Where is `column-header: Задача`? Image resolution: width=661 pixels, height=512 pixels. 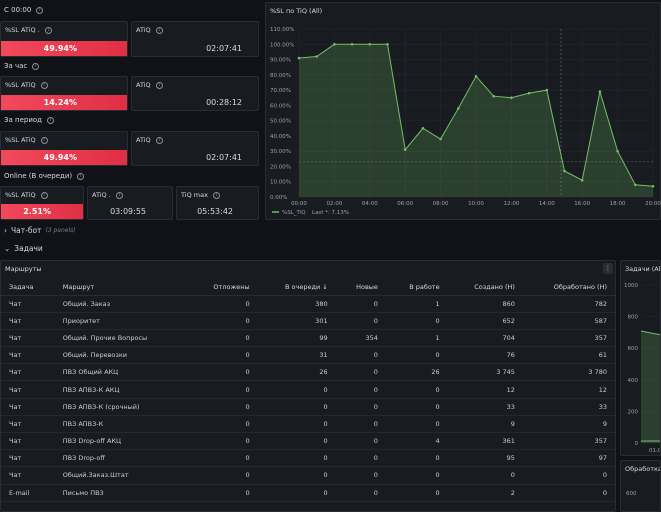 column-header: Задача is located at coordinates (28, 287).